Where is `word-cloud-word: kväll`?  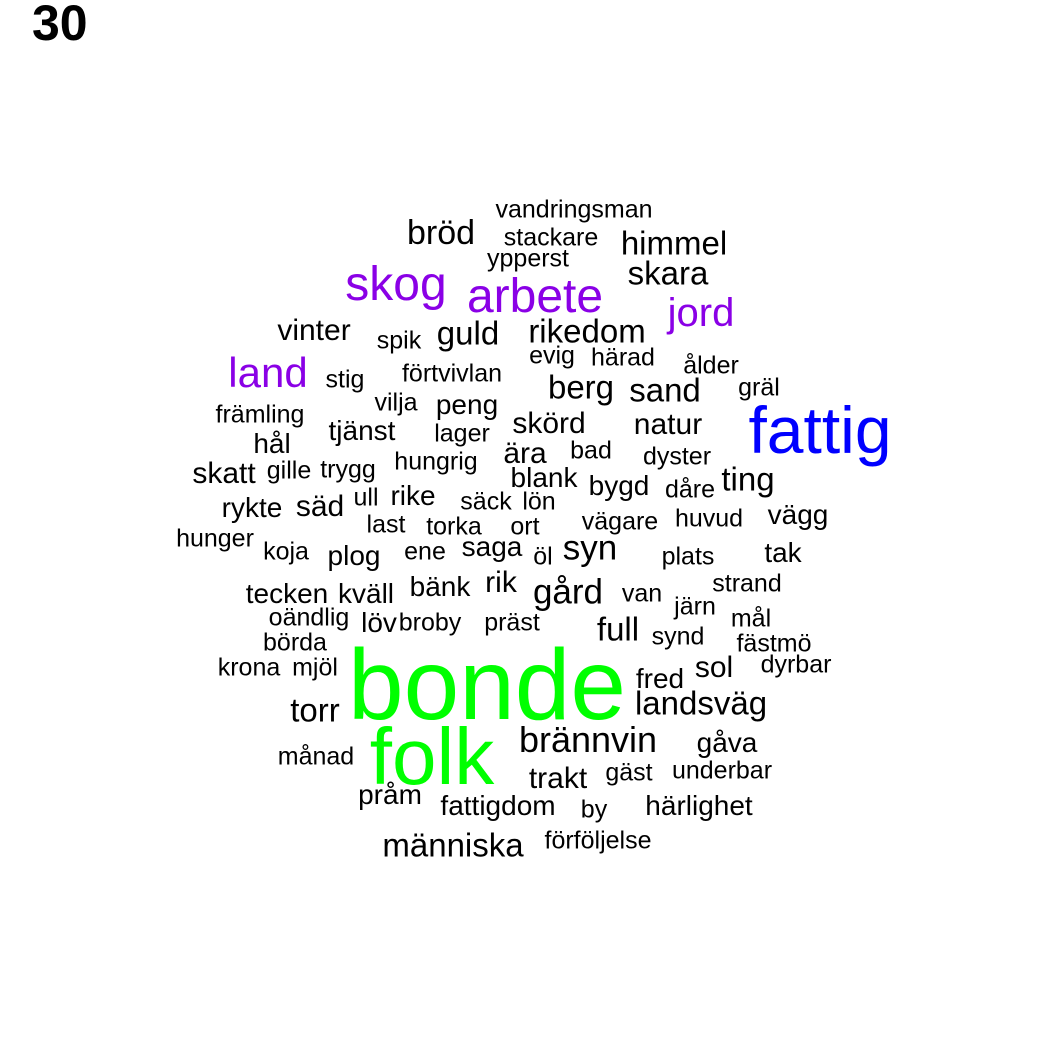
word-cloud-word: kväll is located at coordinates (366, 593).